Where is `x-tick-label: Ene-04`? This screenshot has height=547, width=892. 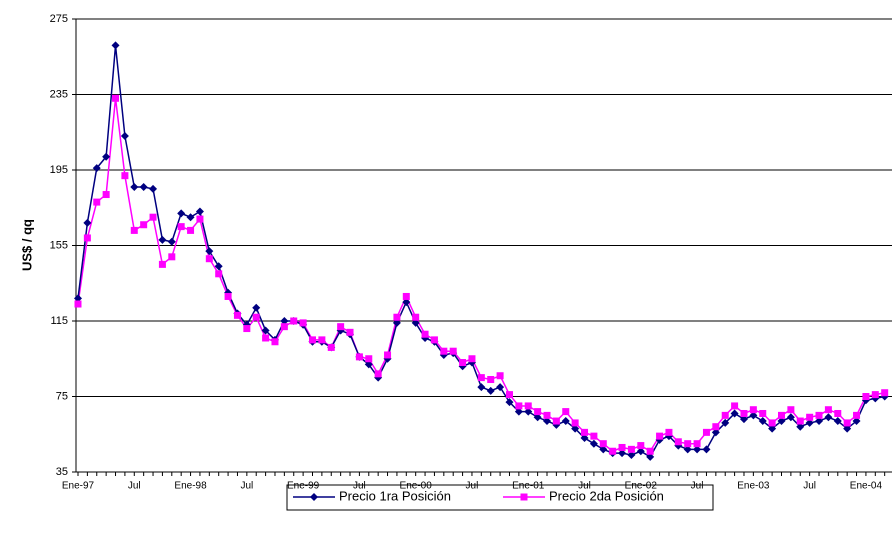
x-tick-label: Ene-04 is located at coordinates (866, 486).